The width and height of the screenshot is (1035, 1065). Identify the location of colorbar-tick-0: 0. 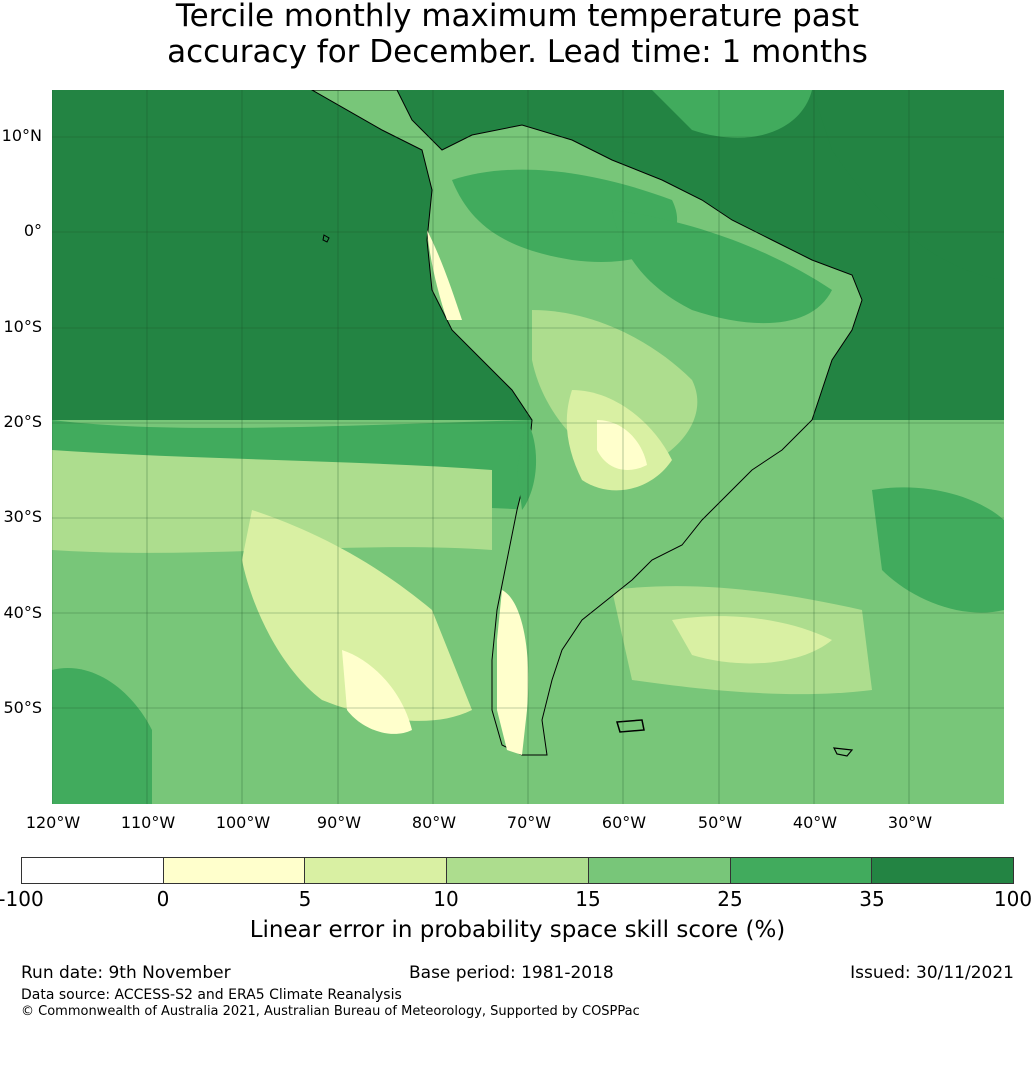
(163, 899).